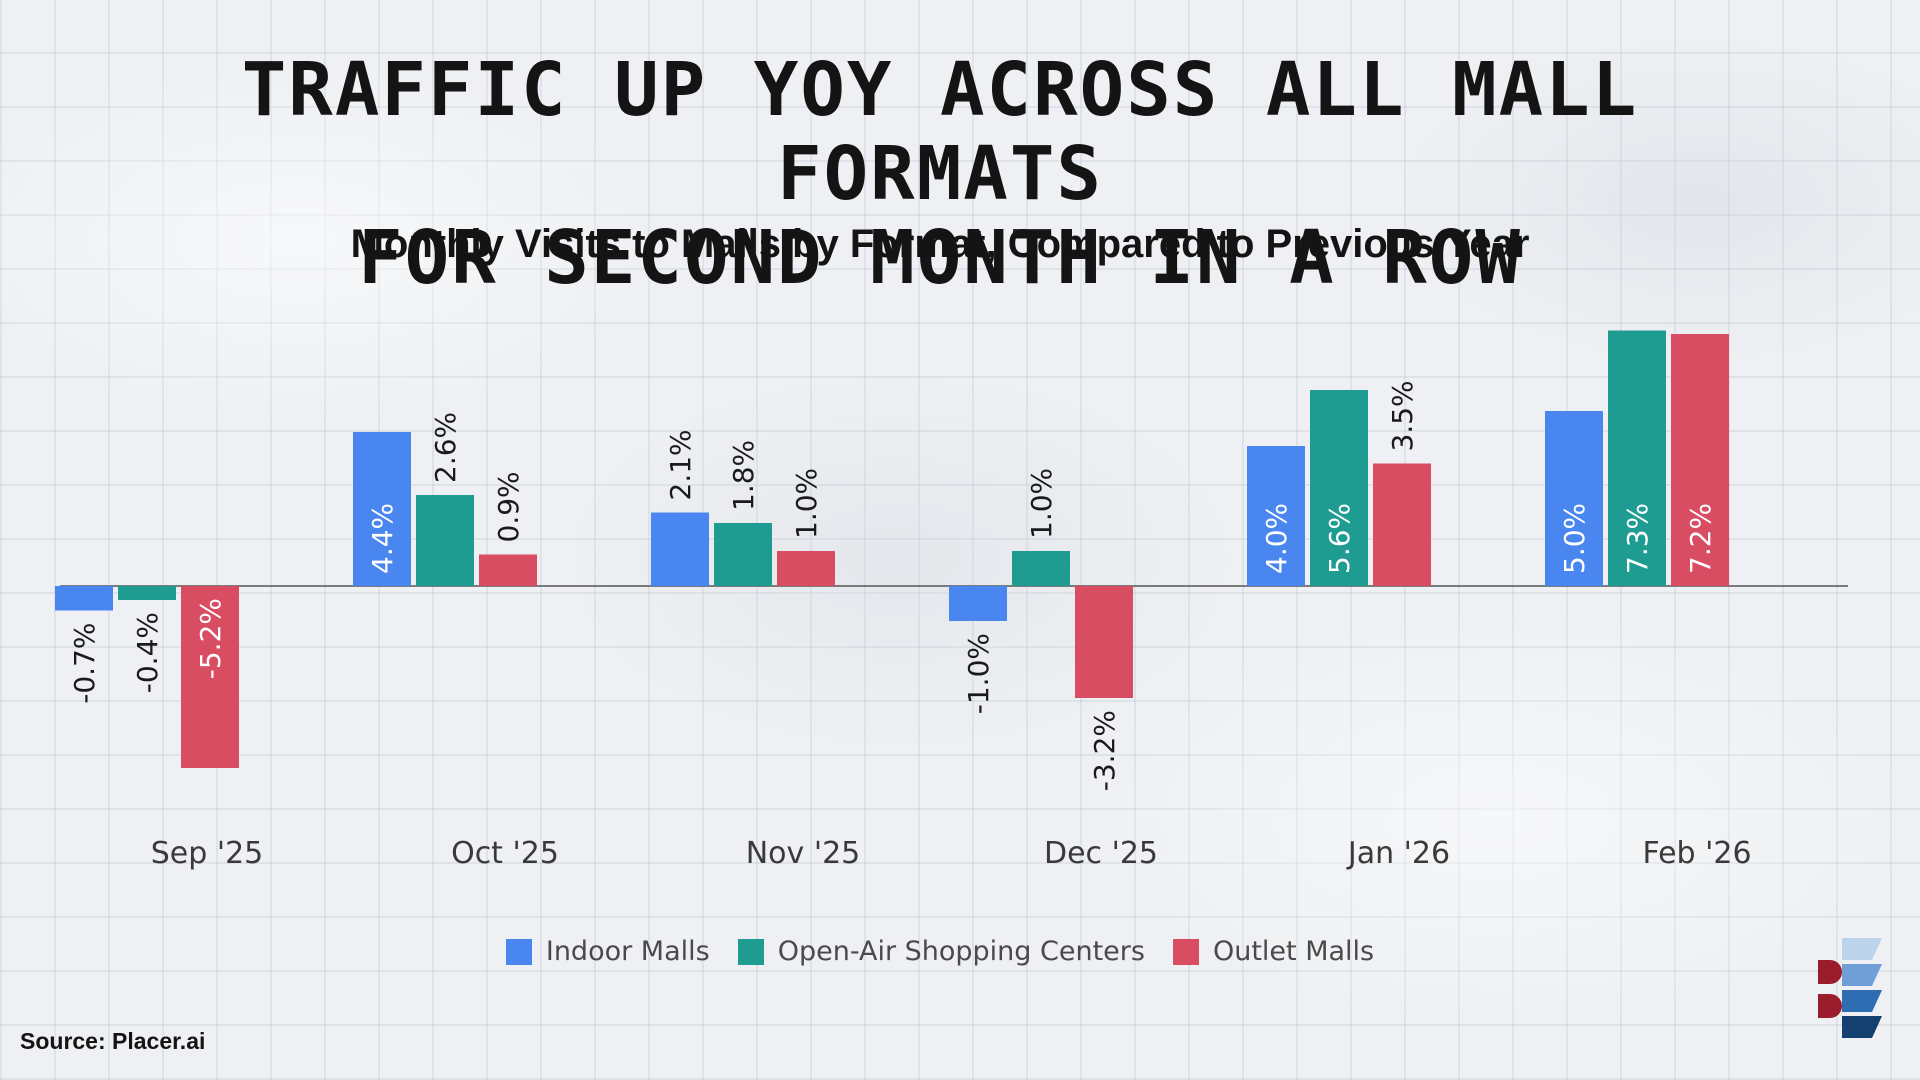  Describe the element at coordinates (147, 652) in the screenshot. I see `data-label-1-0: -0.4%` at that location.